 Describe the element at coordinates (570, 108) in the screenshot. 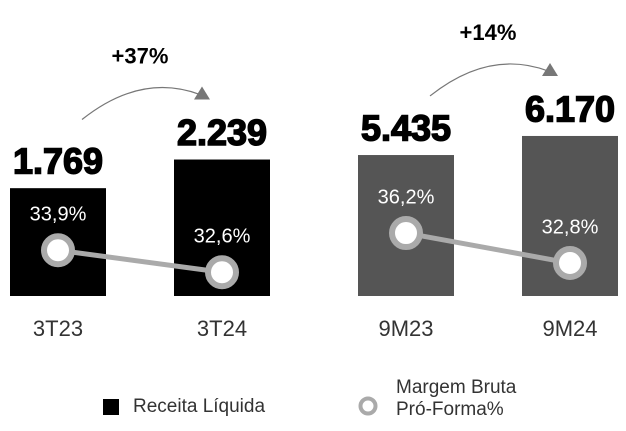

I see `value-label: 6.170` at that location.